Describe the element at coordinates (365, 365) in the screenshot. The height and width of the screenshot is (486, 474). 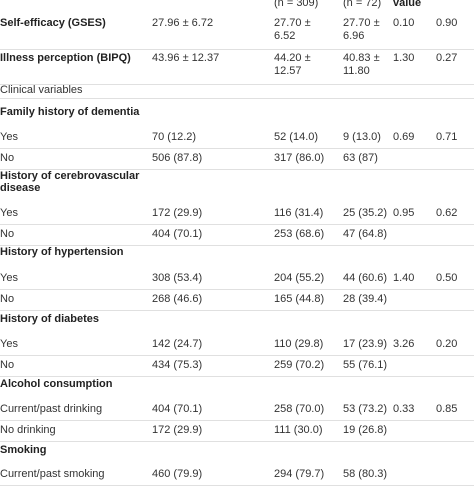
I see `cell-group2: 55 (76.1)` at that location.